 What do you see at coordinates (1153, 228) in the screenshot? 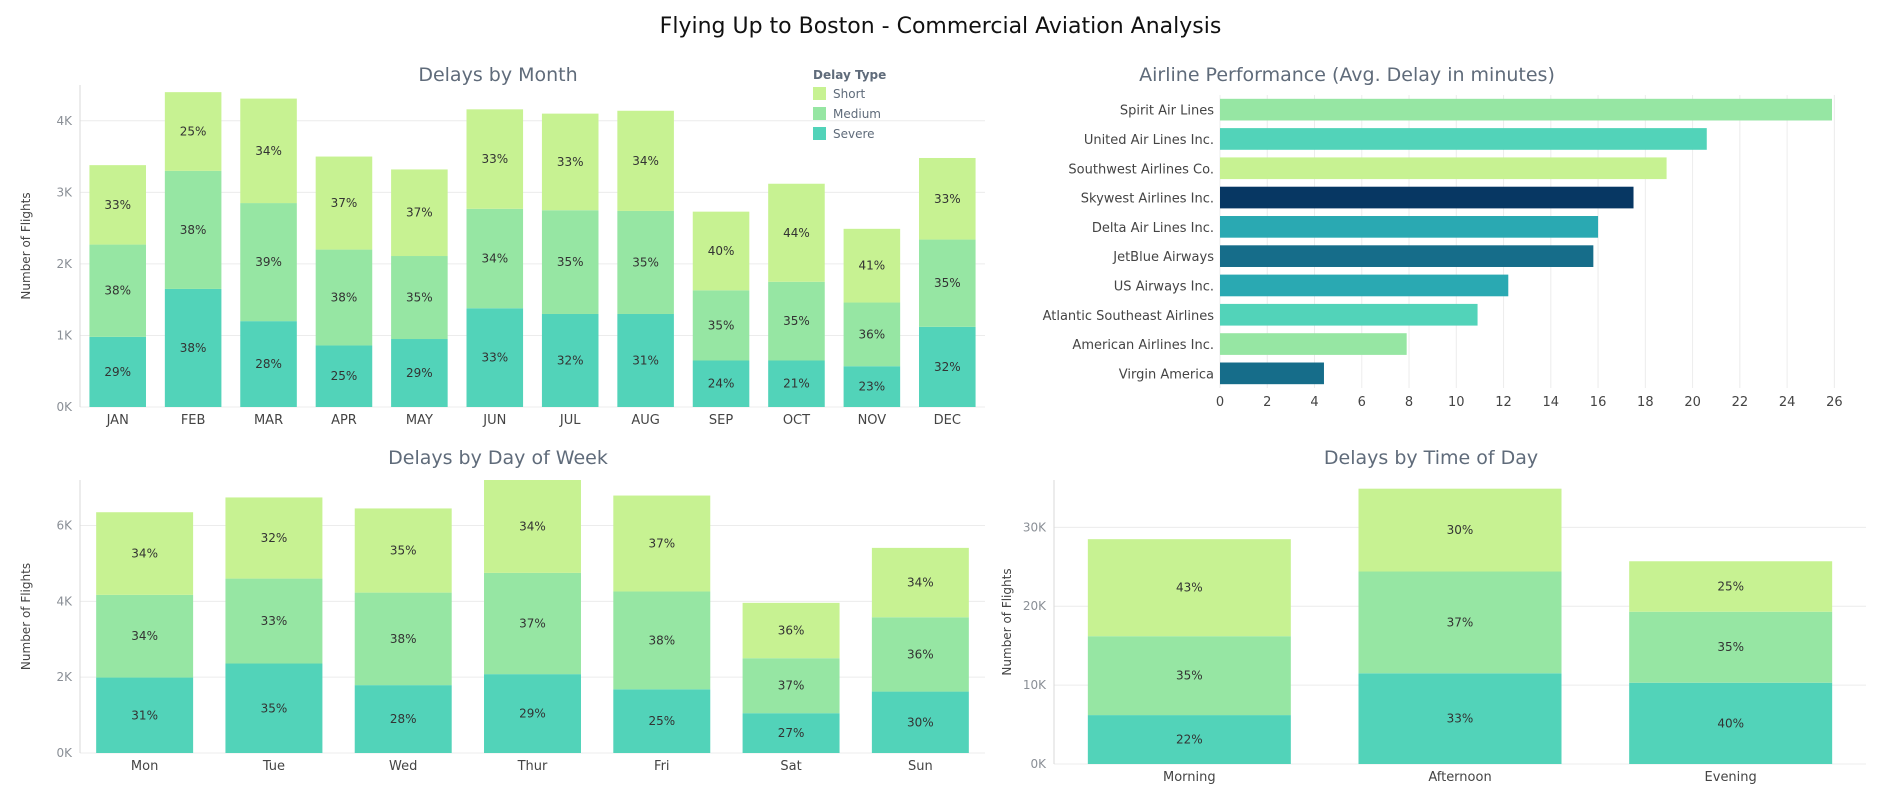
I see `y-tick-label: Delta Air Lines Inc.` at bounding box center [1153, 228].